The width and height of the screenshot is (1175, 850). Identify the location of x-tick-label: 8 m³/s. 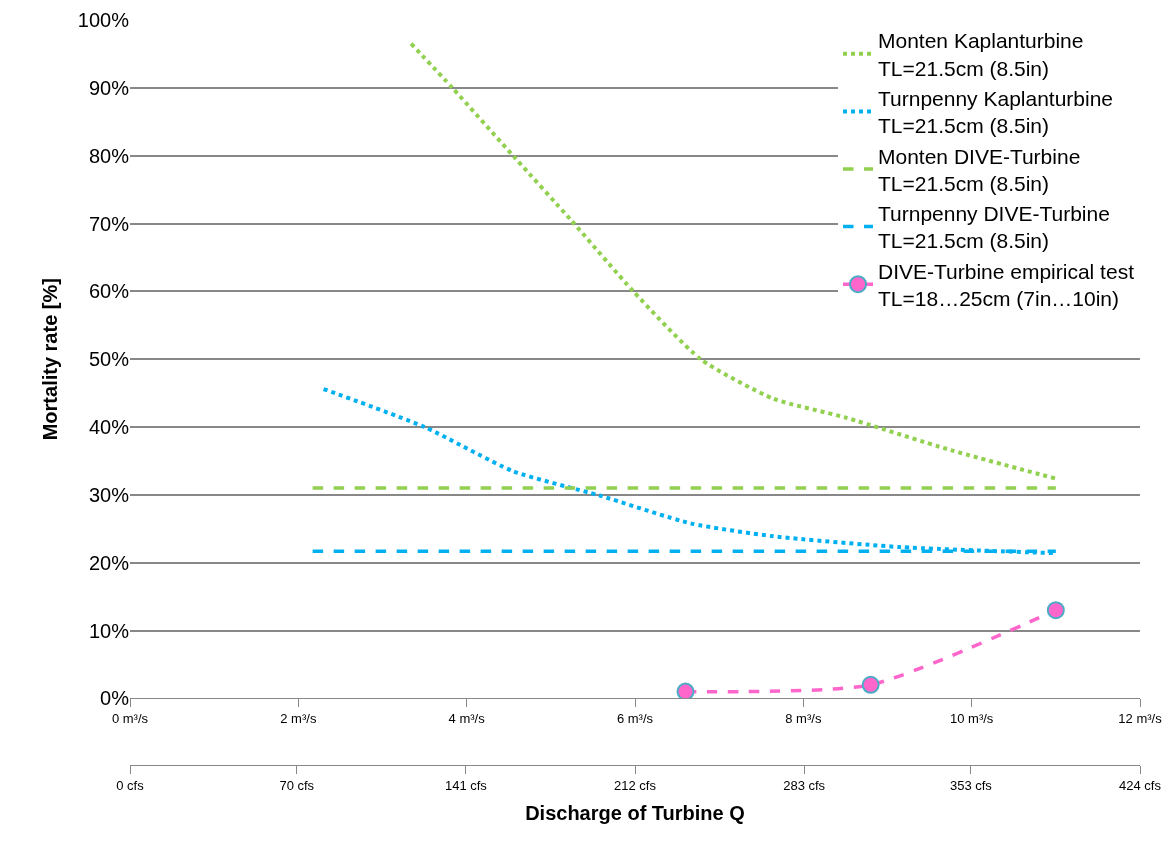
(803, 718).